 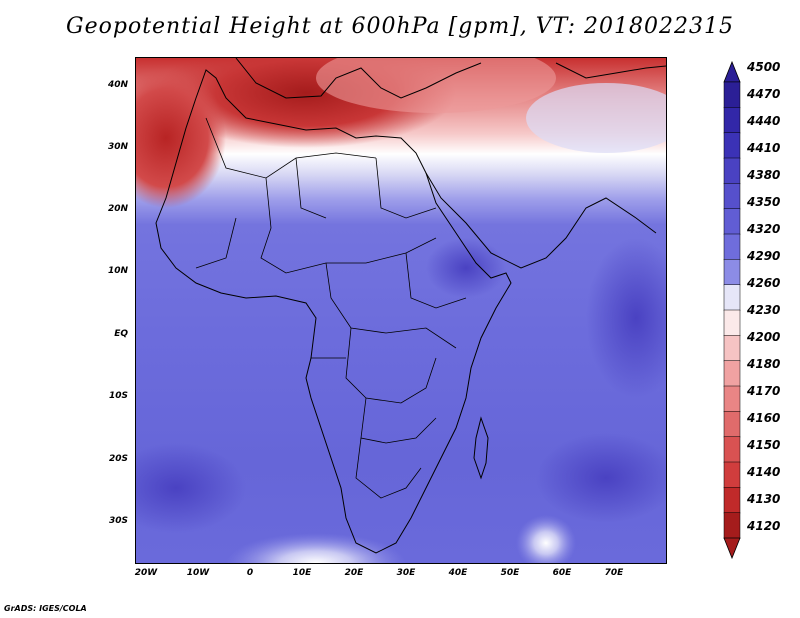 I want to click on colorbar-label: 4500, so click(x=764, y=67).